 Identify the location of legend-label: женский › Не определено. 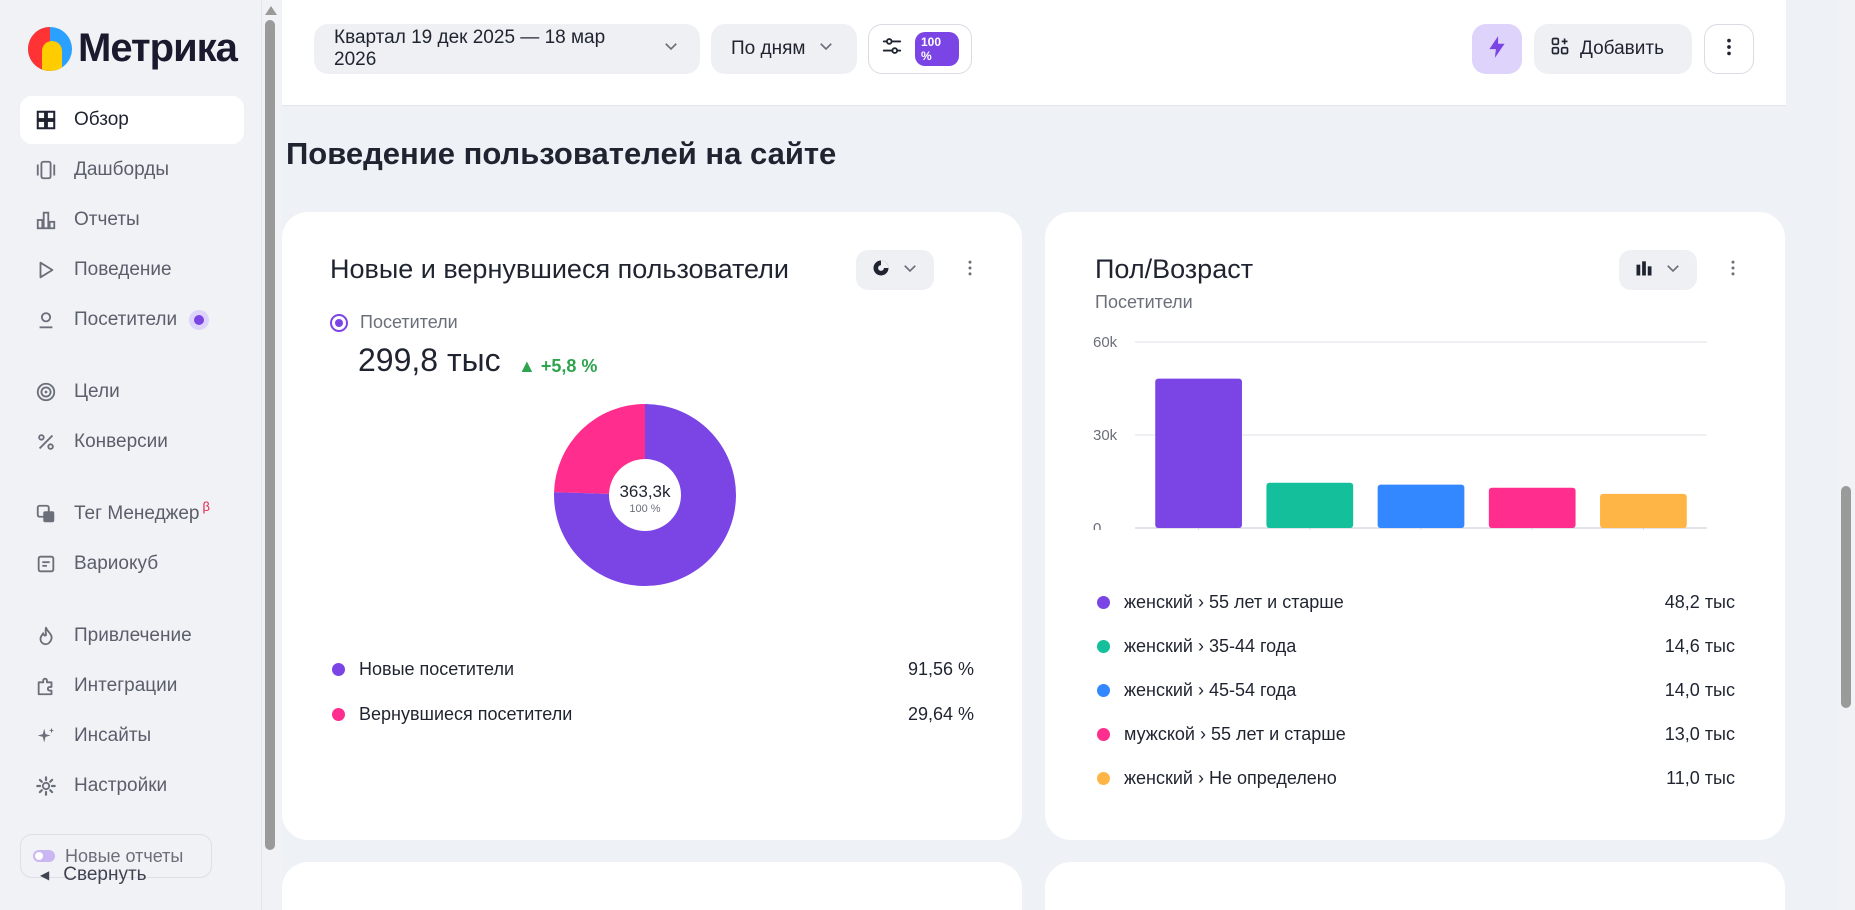
(1230, 778).